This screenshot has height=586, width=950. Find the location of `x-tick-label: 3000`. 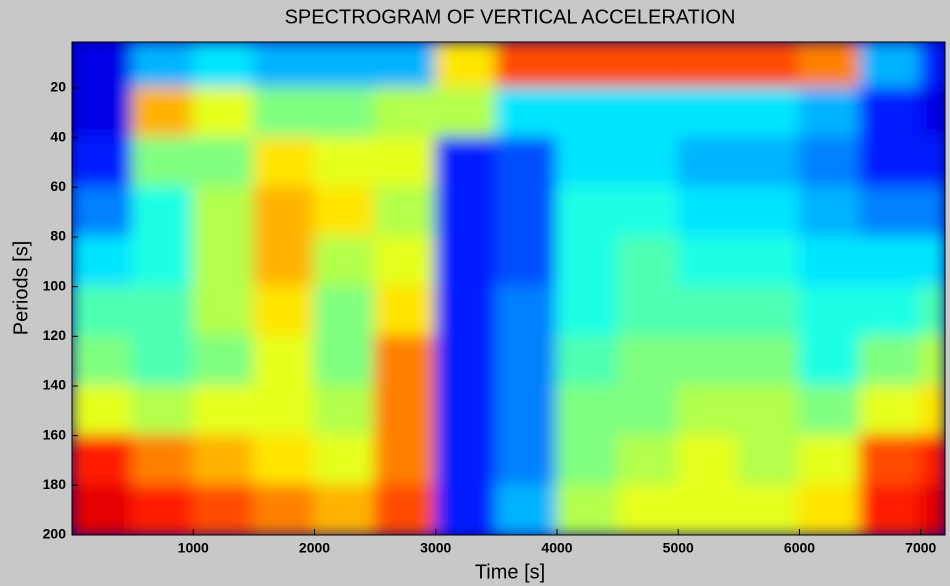

x-tick-label: 3000 is located at coordinates (435, 548).